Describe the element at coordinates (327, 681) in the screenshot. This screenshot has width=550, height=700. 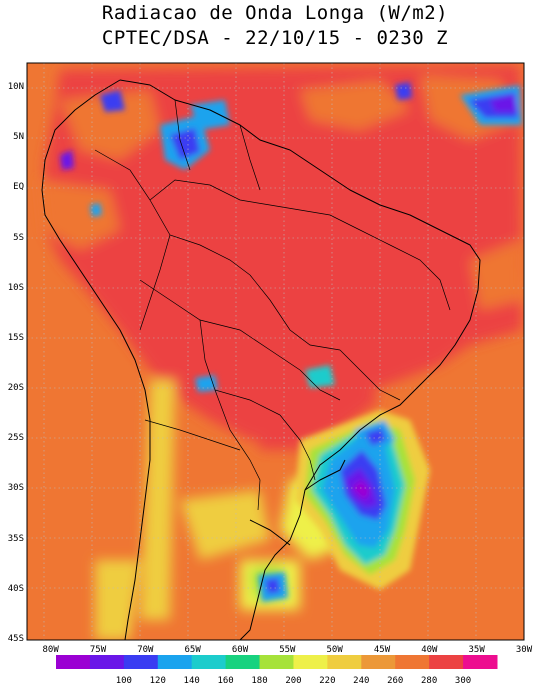
I see `colorbar-tick-label: 220` at that location.